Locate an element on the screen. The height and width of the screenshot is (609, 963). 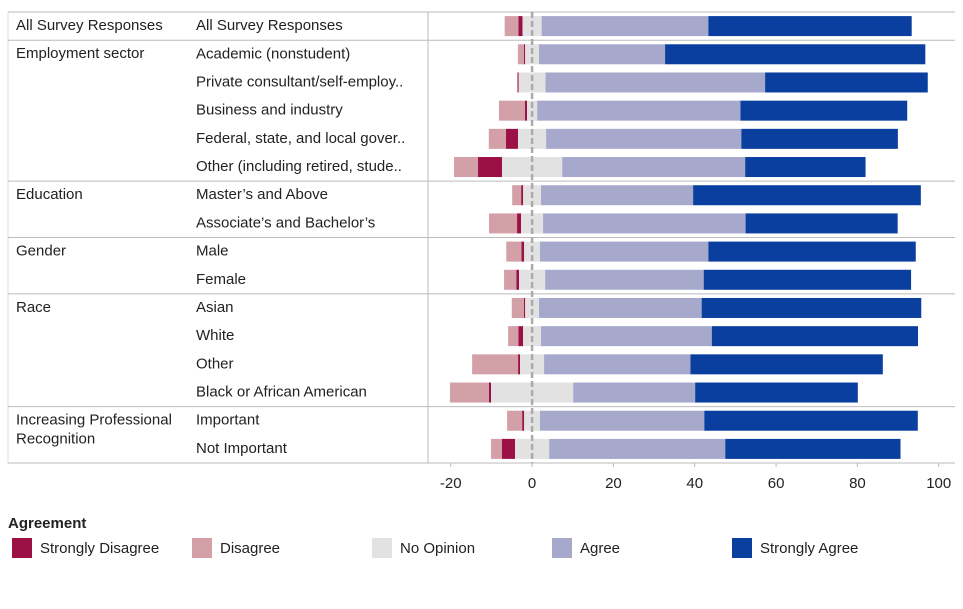
row-label: Federal, state, and local gover.. is located at coordinates (300, 138).